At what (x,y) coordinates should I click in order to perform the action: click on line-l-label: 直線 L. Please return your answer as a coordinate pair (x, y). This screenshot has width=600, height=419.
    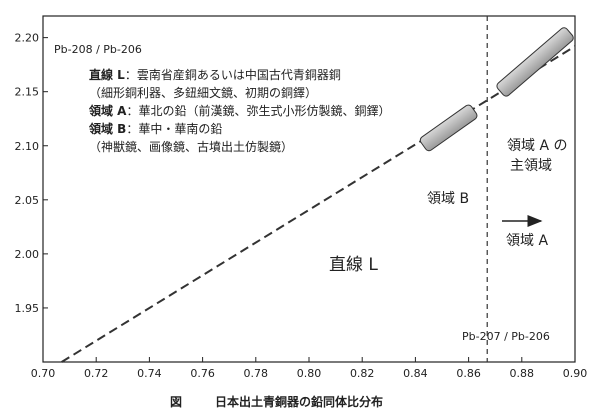
    Looking at the image, I should click on (353, 265).